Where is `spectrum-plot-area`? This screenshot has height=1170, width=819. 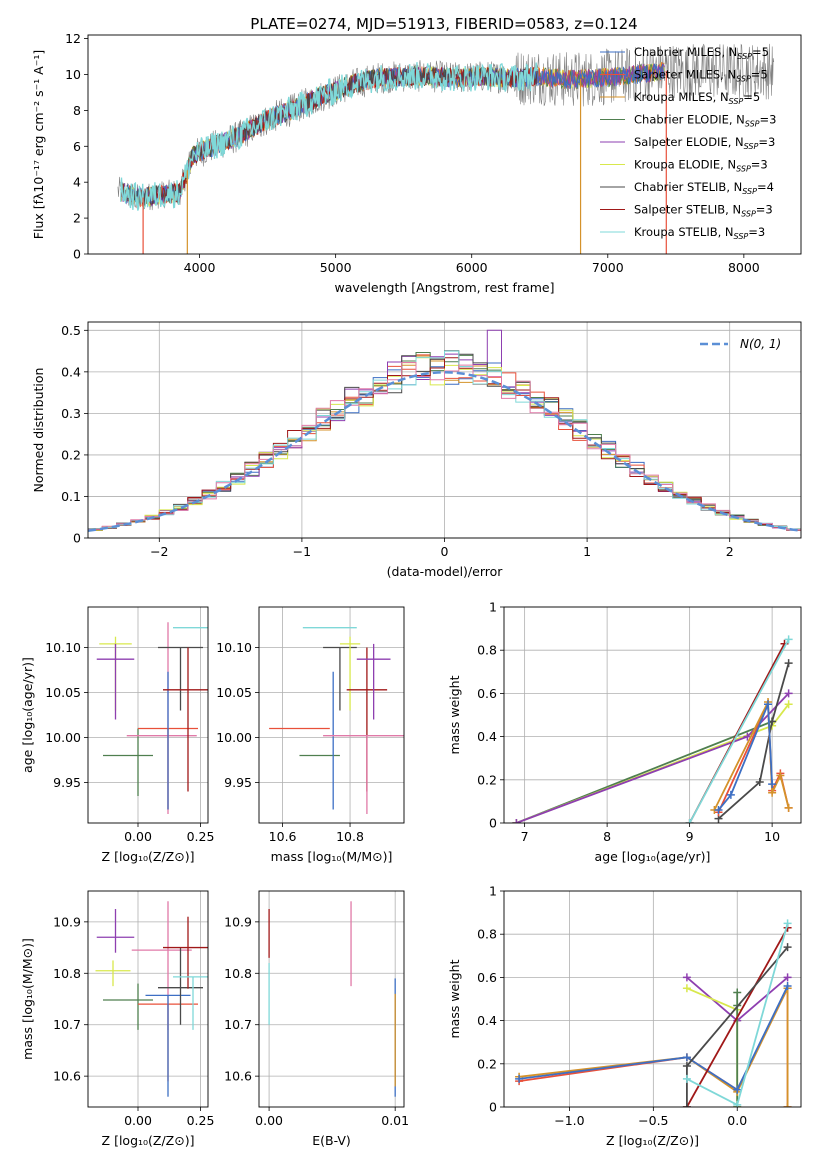 spectrum-plot-area is located at coordinates (446, 148).